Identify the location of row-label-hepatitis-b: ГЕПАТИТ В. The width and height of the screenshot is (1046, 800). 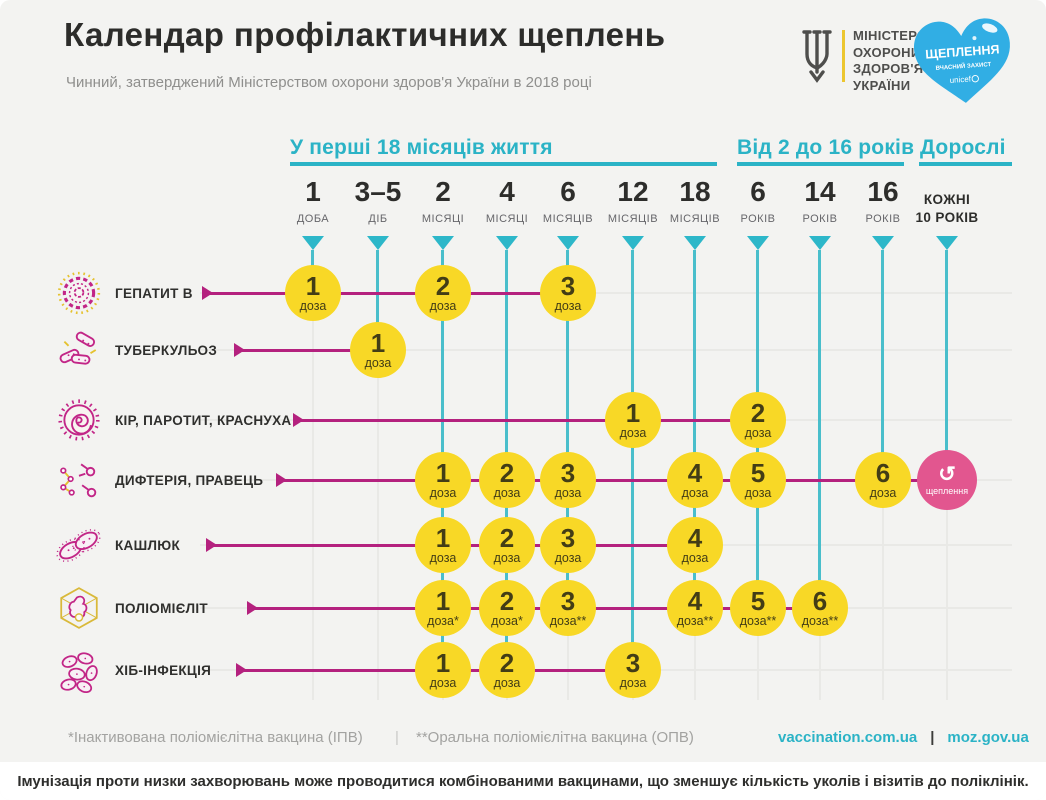
(154, 293).